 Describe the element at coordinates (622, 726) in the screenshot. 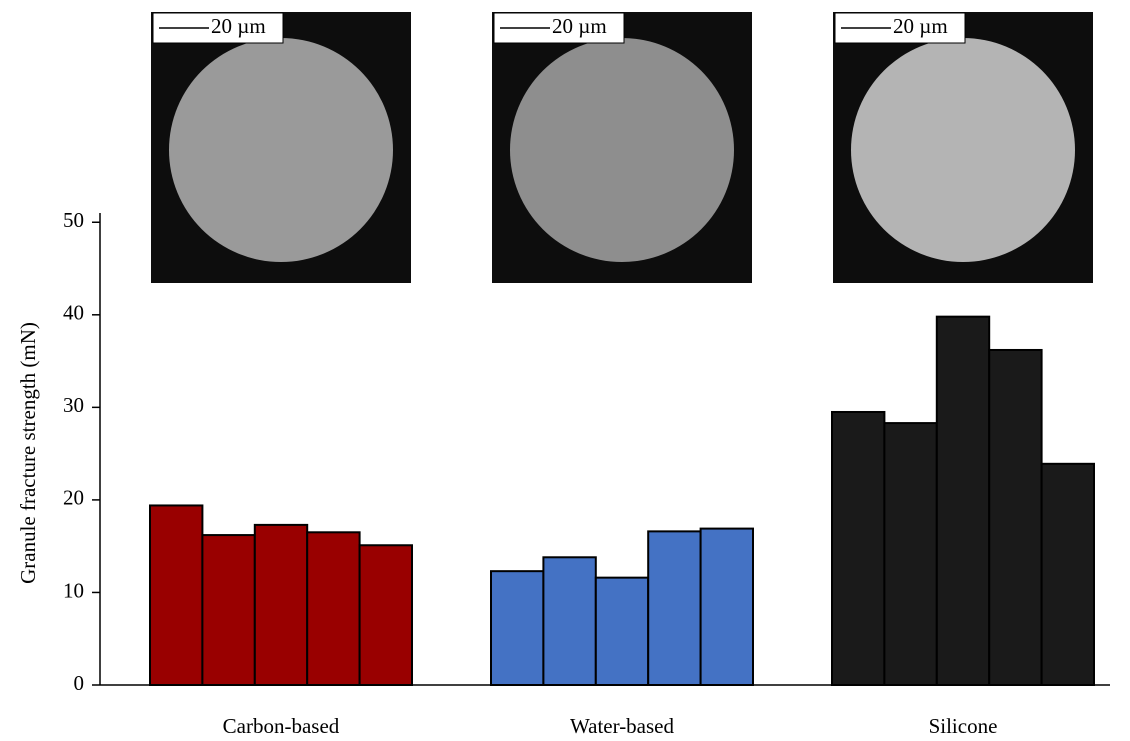

I see `x-tick-label: Water-based` at that location.